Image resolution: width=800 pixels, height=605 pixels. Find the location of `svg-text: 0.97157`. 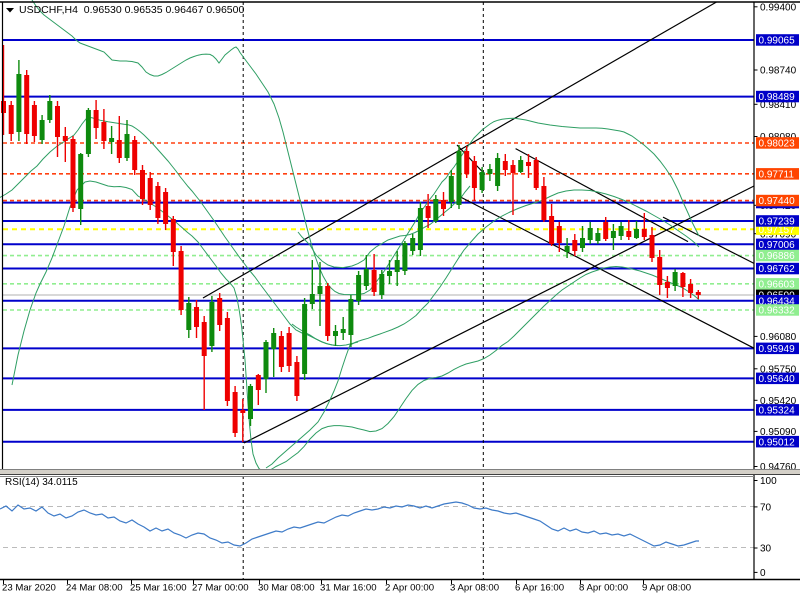

svg-text: 0.97157 is located at coordinates (777, 230).